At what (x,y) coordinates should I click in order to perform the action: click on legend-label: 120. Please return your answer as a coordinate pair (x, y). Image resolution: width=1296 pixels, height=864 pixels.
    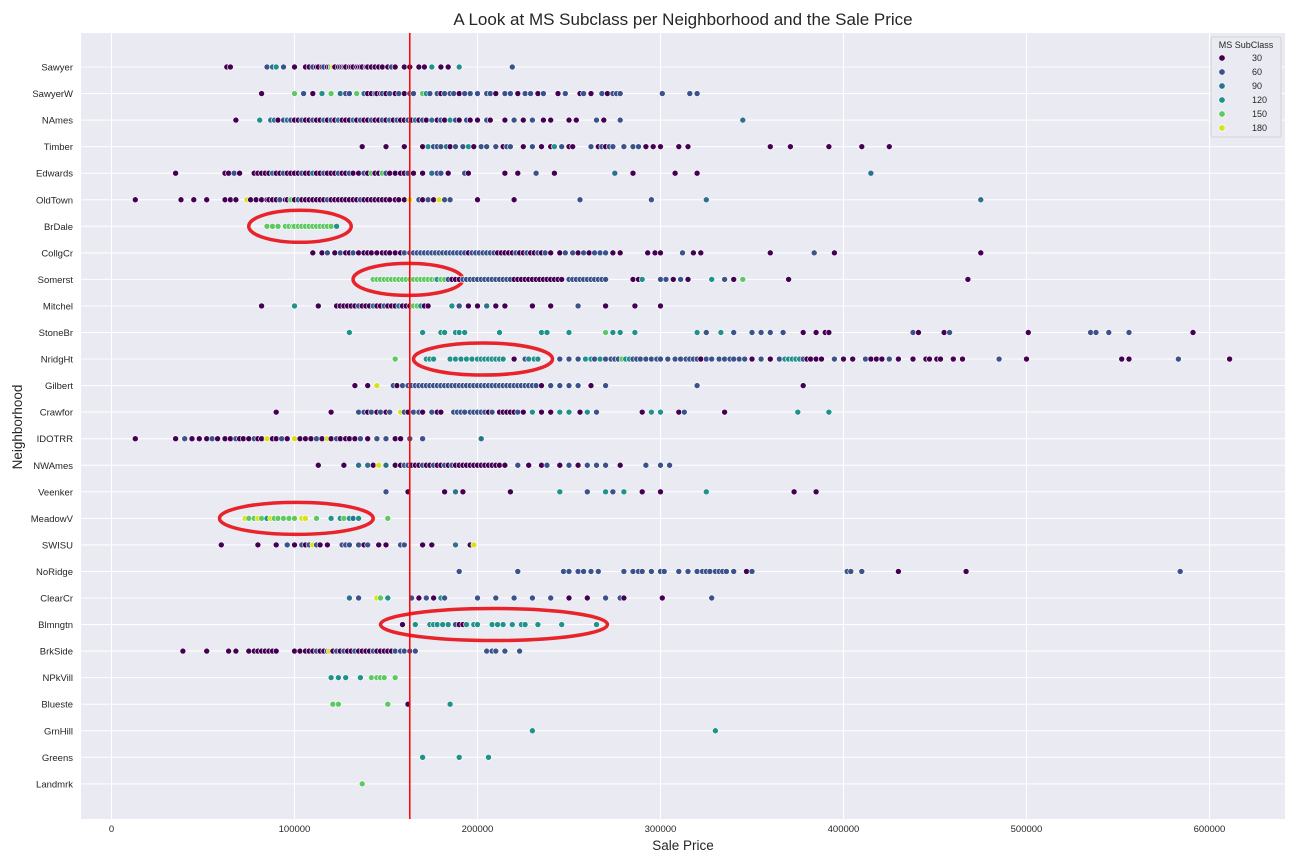
    Looking at the image, I should click on (1259, 100).